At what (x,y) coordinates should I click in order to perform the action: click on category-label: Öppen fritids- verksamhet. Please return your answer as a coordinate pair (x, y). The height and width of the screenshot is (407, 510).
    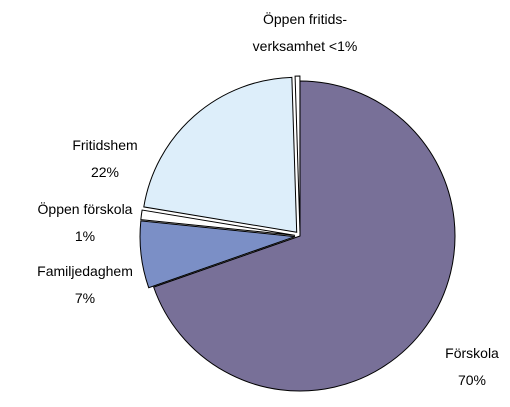
    Looking at the image, I should click on (300, 32).